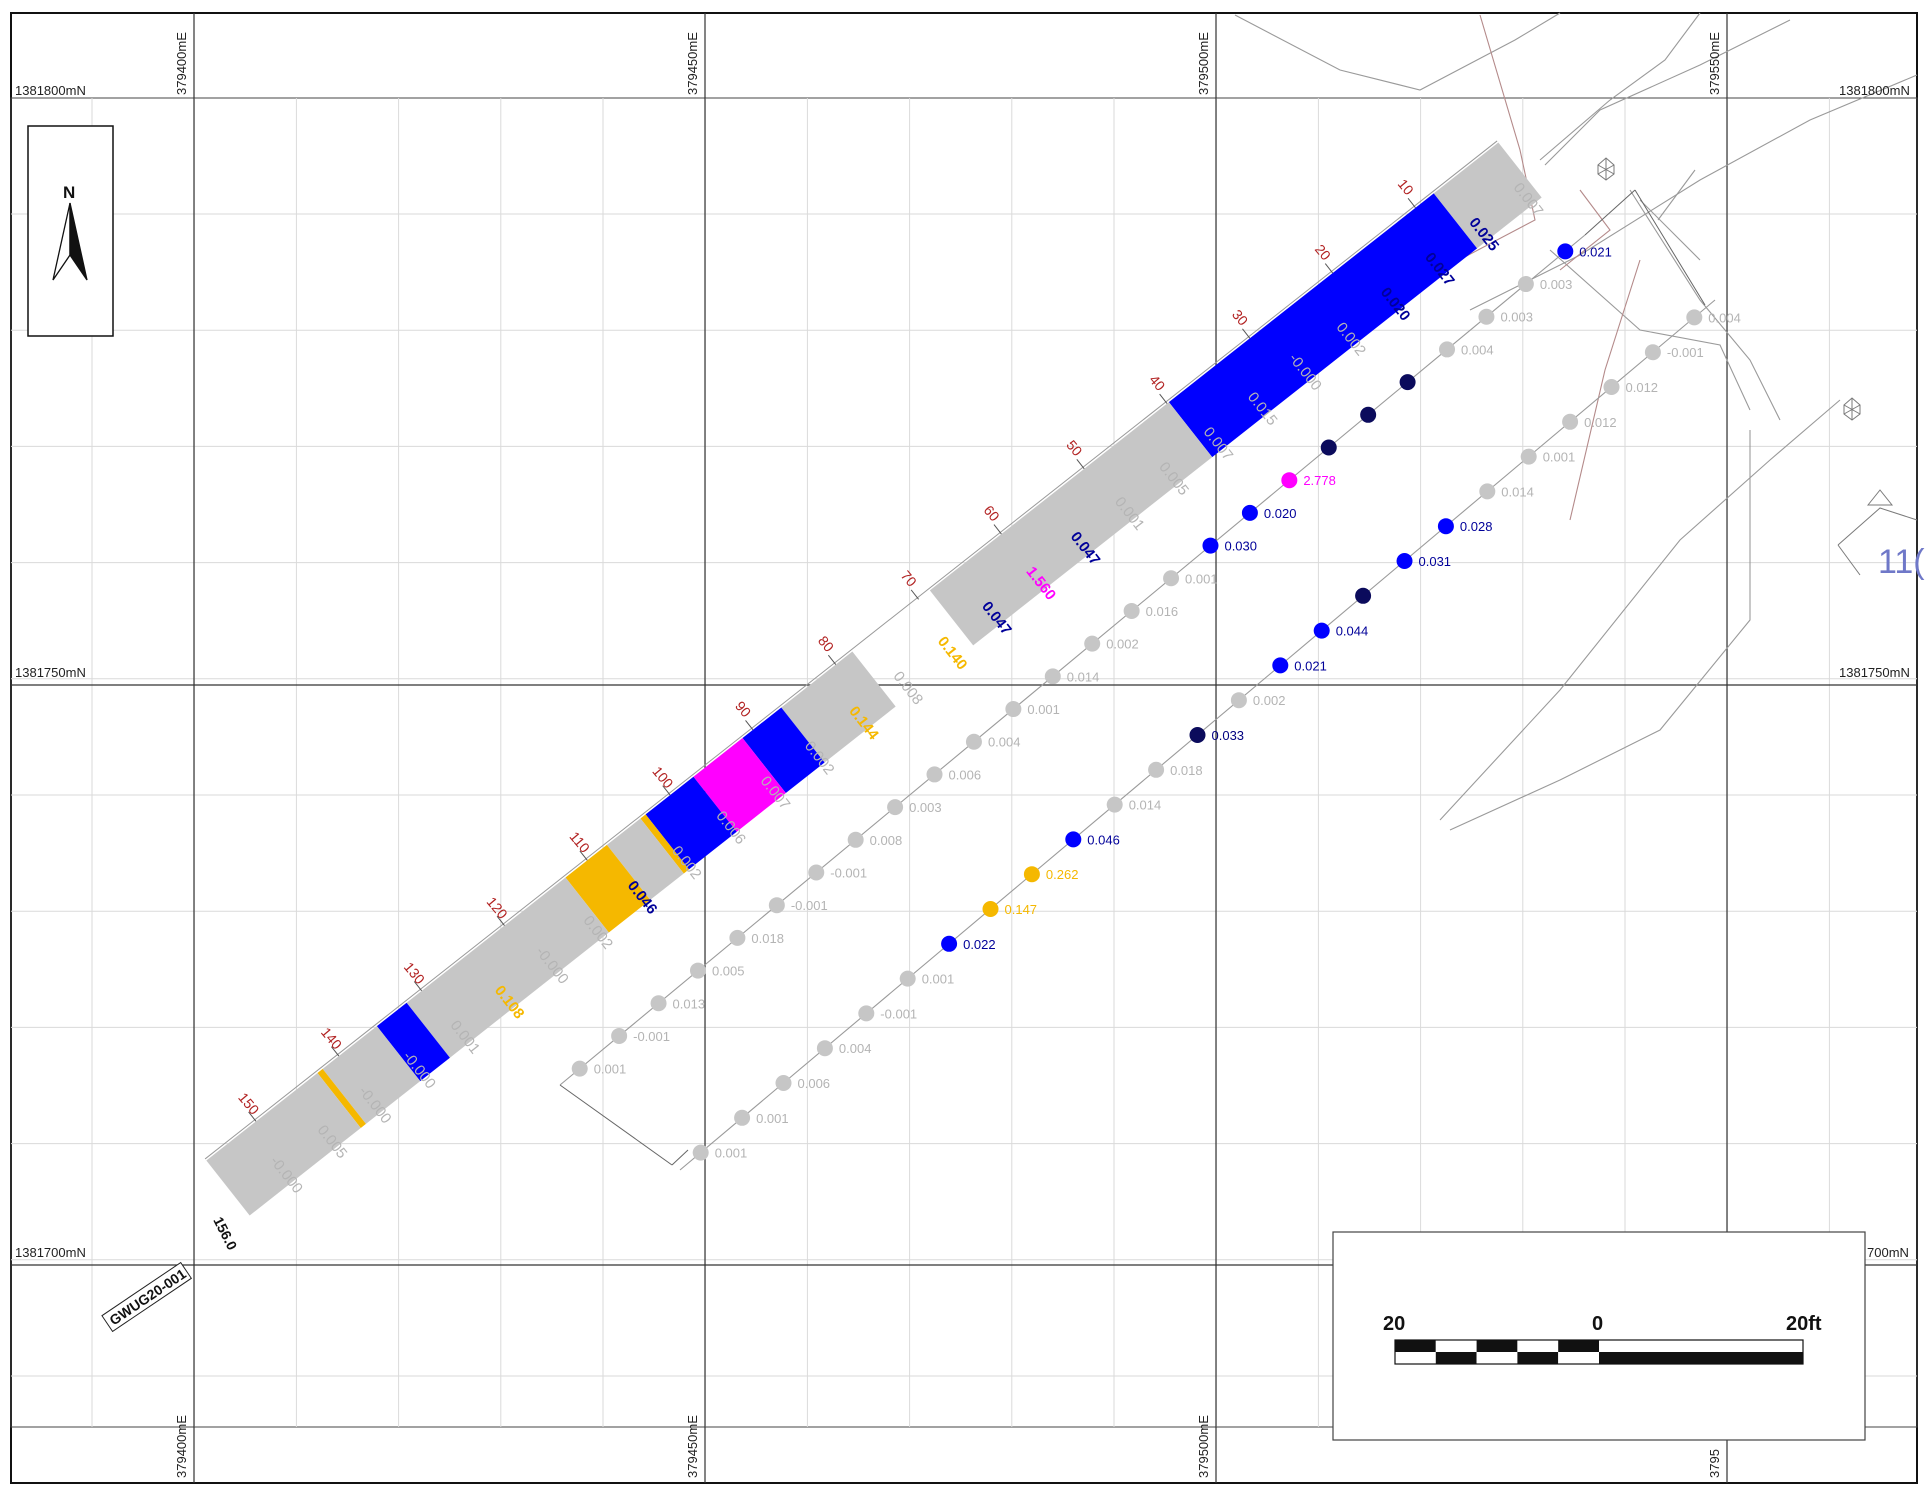 The image size is (1928, 1491). I want to click on sample-value: 0.016, so click(1162, 611).